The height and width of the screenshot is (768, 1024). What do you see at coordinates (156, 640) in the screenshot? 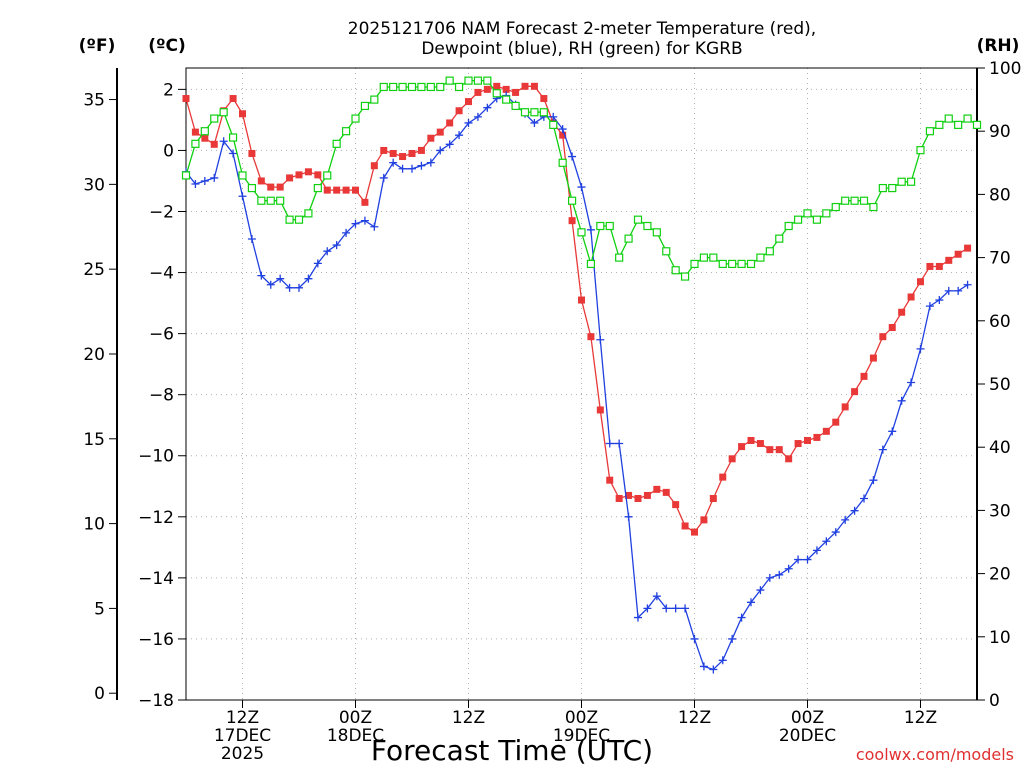
I see `celsius-tick-label: −16` at bounding box center [156, 640].